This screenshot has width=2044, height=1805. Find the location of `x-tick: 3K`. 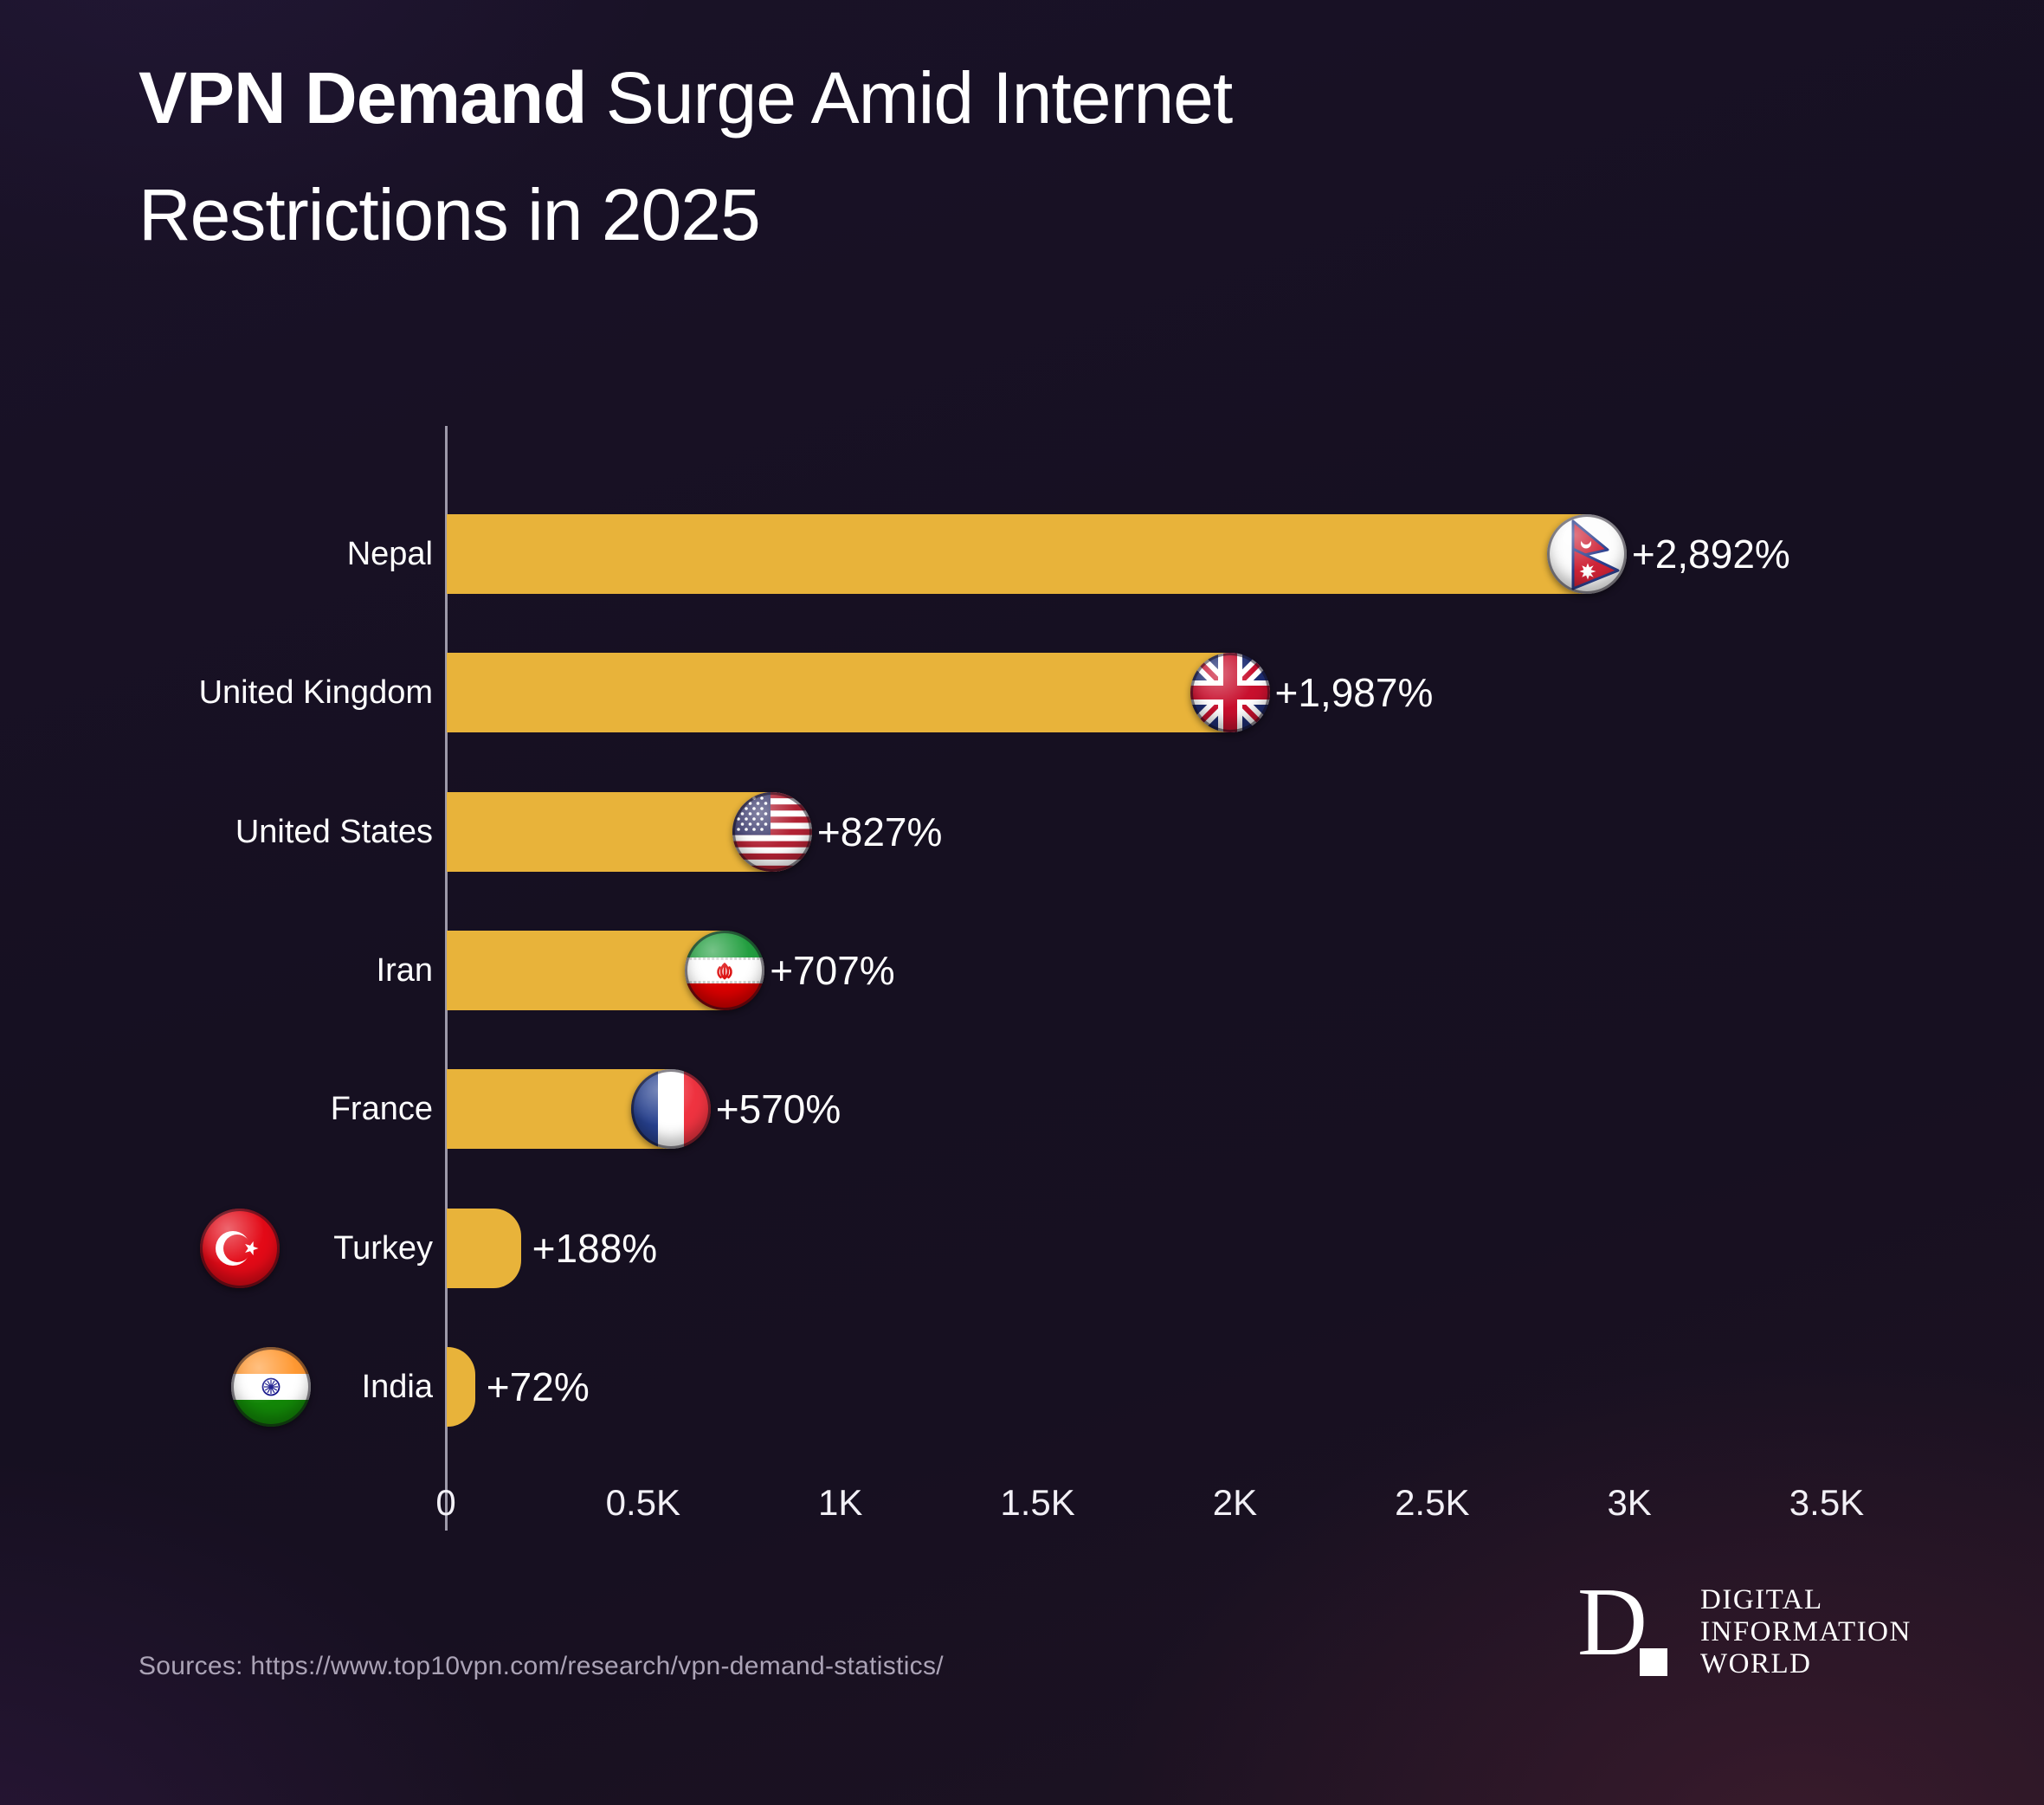

x-tick: 3K is located at coordinates (1629, 1502).